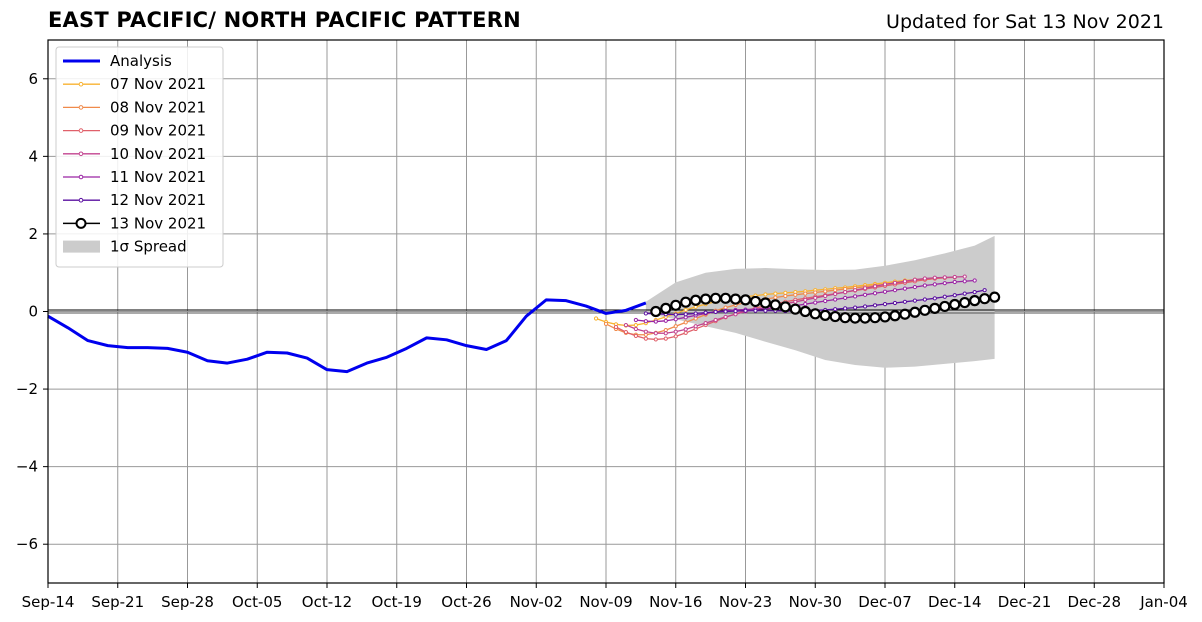 The width and height of the screenshot is (1202, 622). I want to click on chart-subtitle: Updated for Sat 13 Nov 2021, so click(1025, 22).